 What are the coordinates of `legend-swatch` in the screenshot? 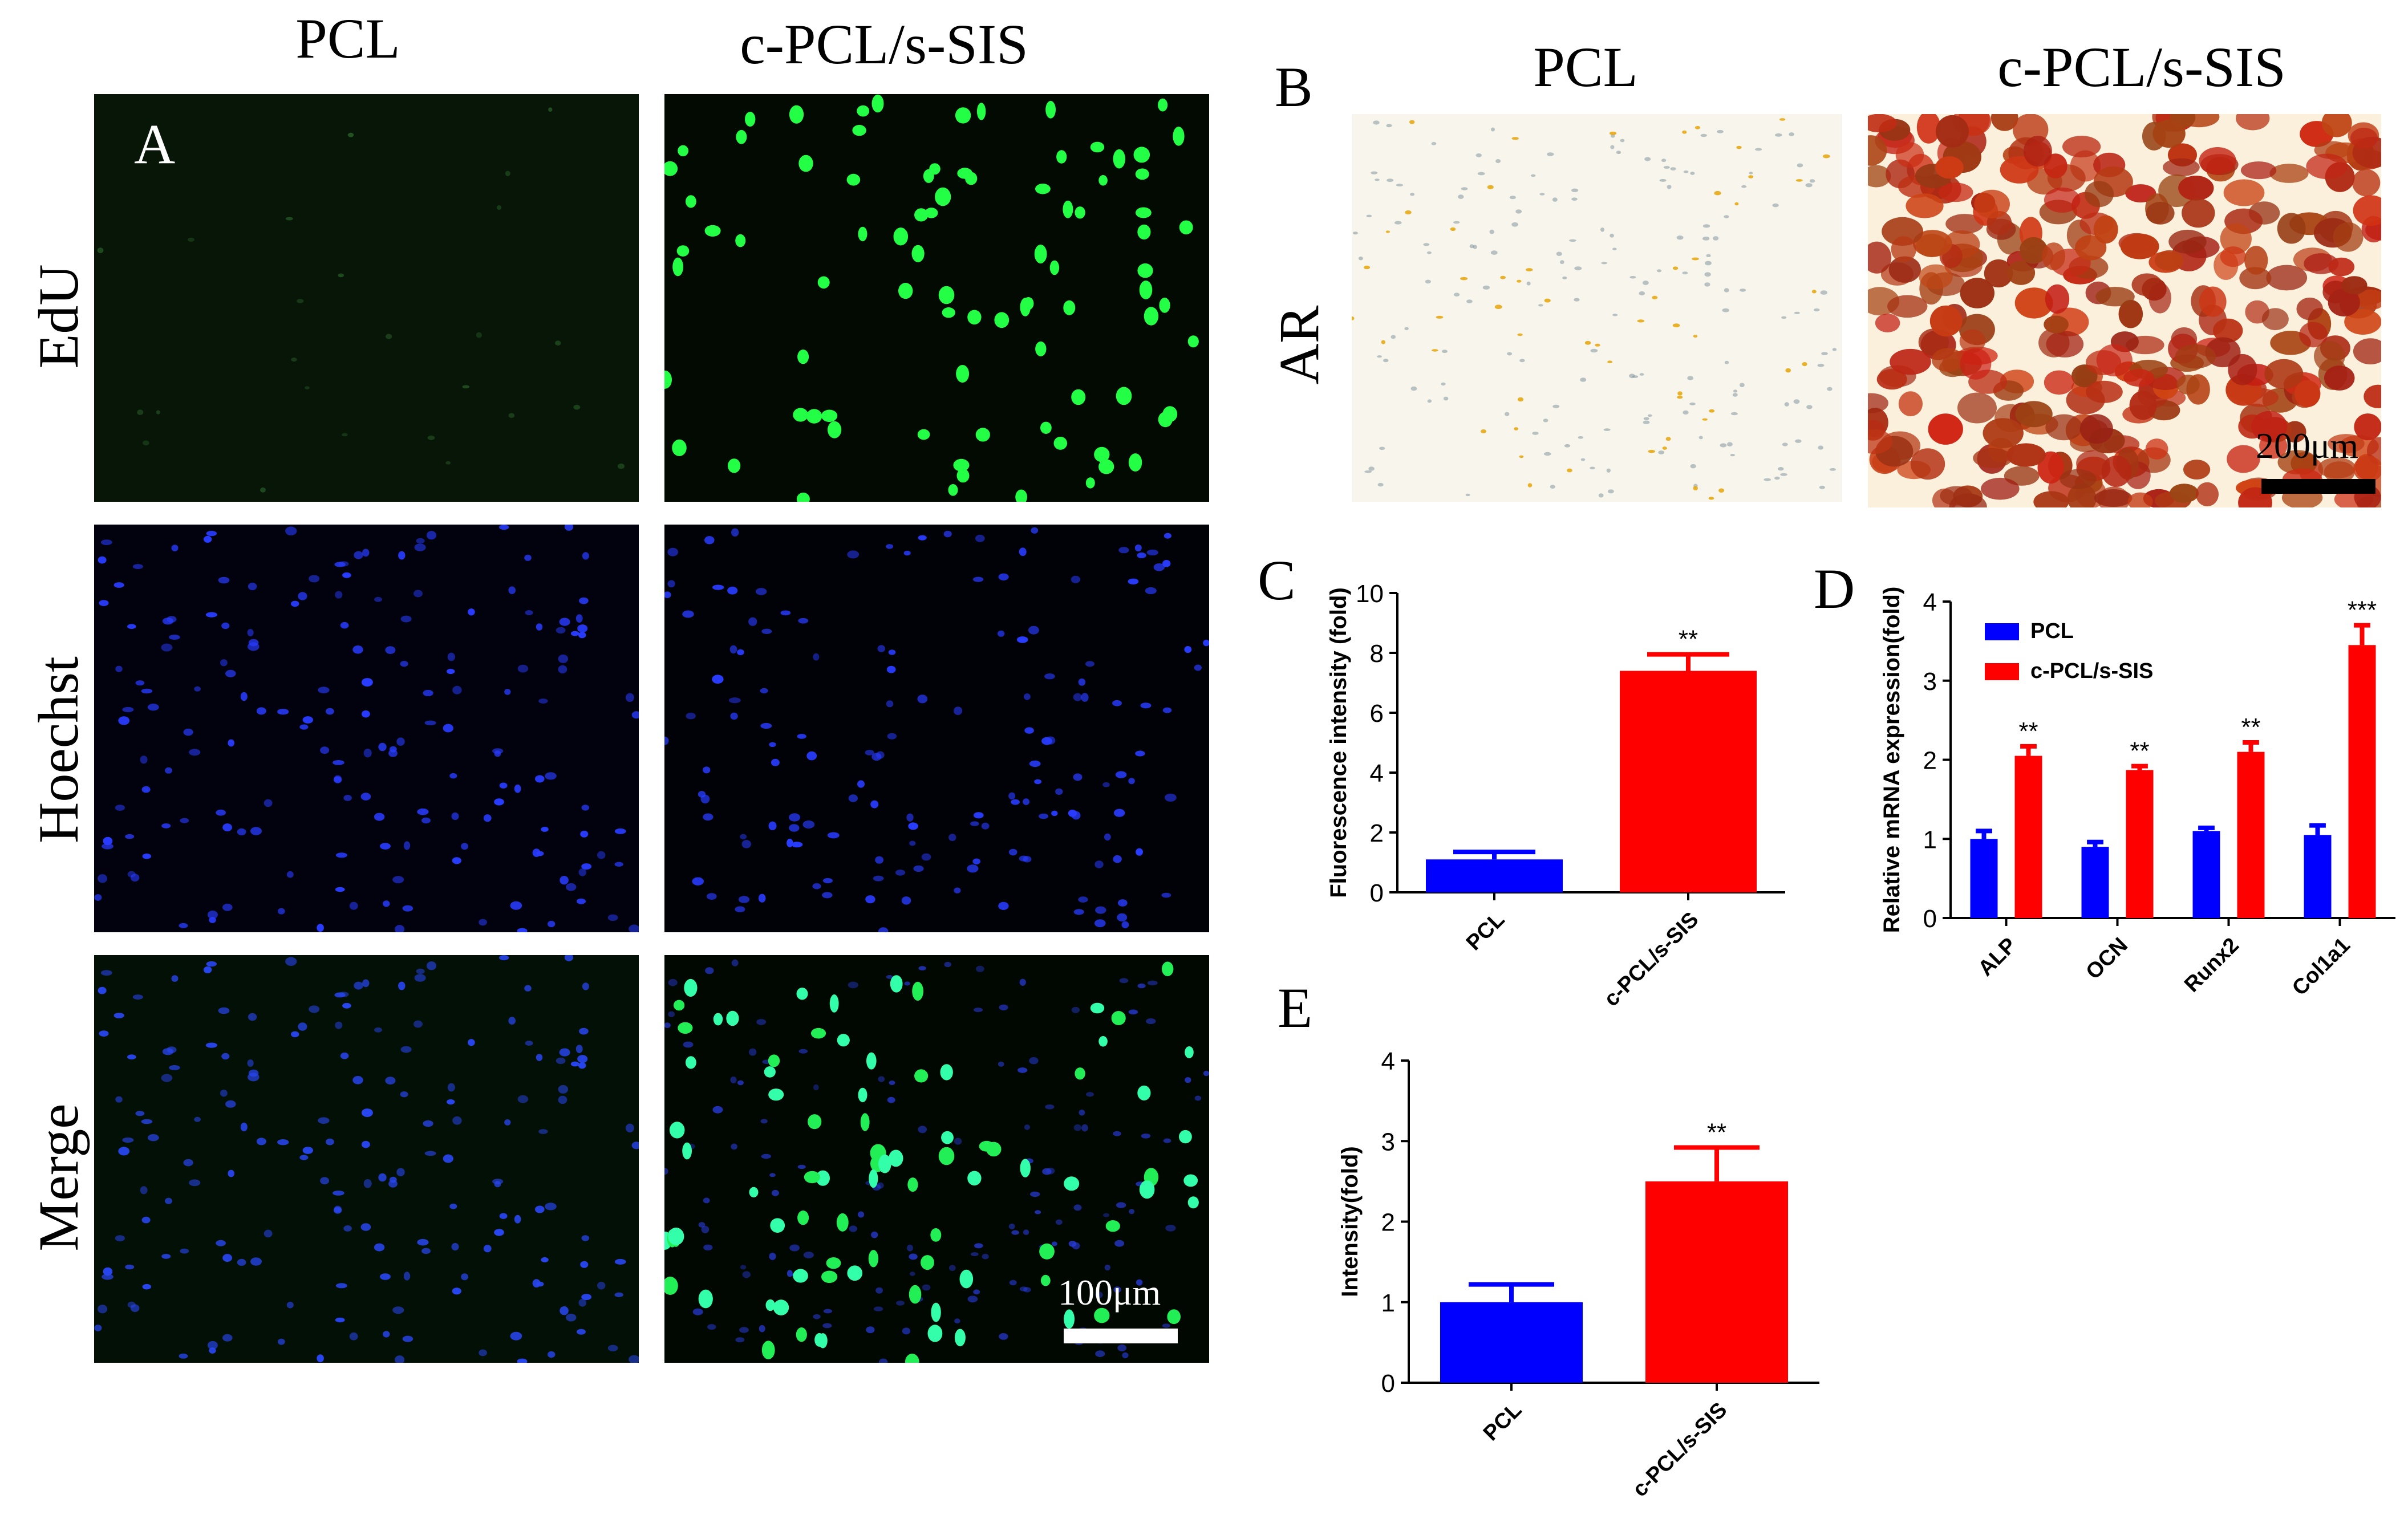 It's located at (2002, 671).